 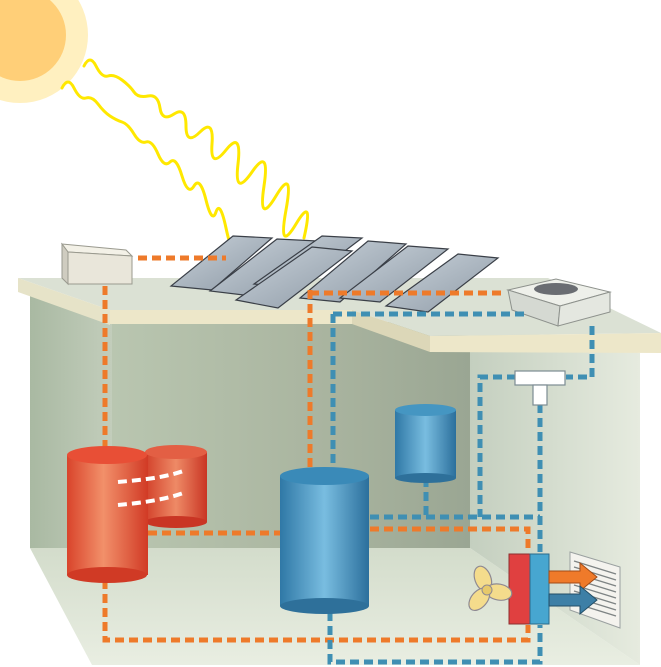 I want to click on hot-pipe-right-connection, so click(x=450, y=539).